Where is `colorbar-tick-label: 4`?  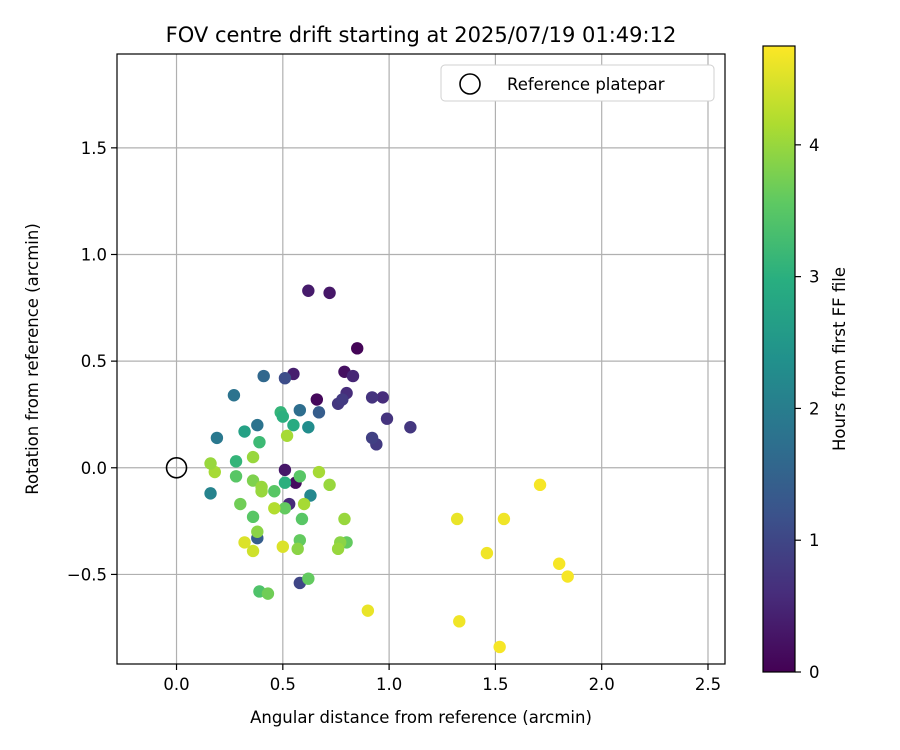 colorbar-tick-label: 4 is located at coordinates (814, 145).